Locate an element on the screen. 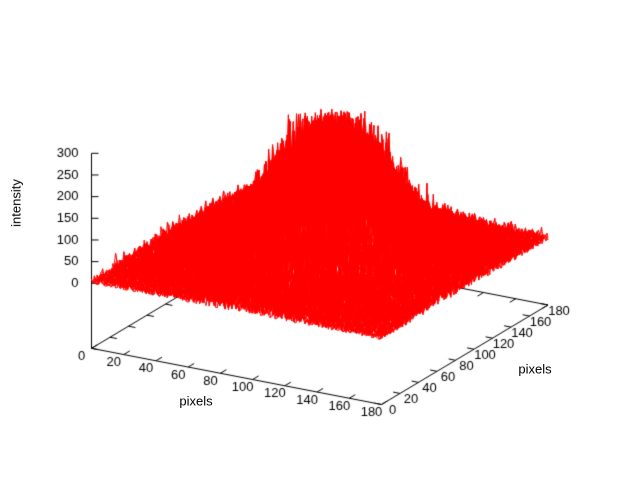 Image resolution: width=640 pixels, height=480 pixels. y-axis-title: pixels is located at coordinates (535, 369).